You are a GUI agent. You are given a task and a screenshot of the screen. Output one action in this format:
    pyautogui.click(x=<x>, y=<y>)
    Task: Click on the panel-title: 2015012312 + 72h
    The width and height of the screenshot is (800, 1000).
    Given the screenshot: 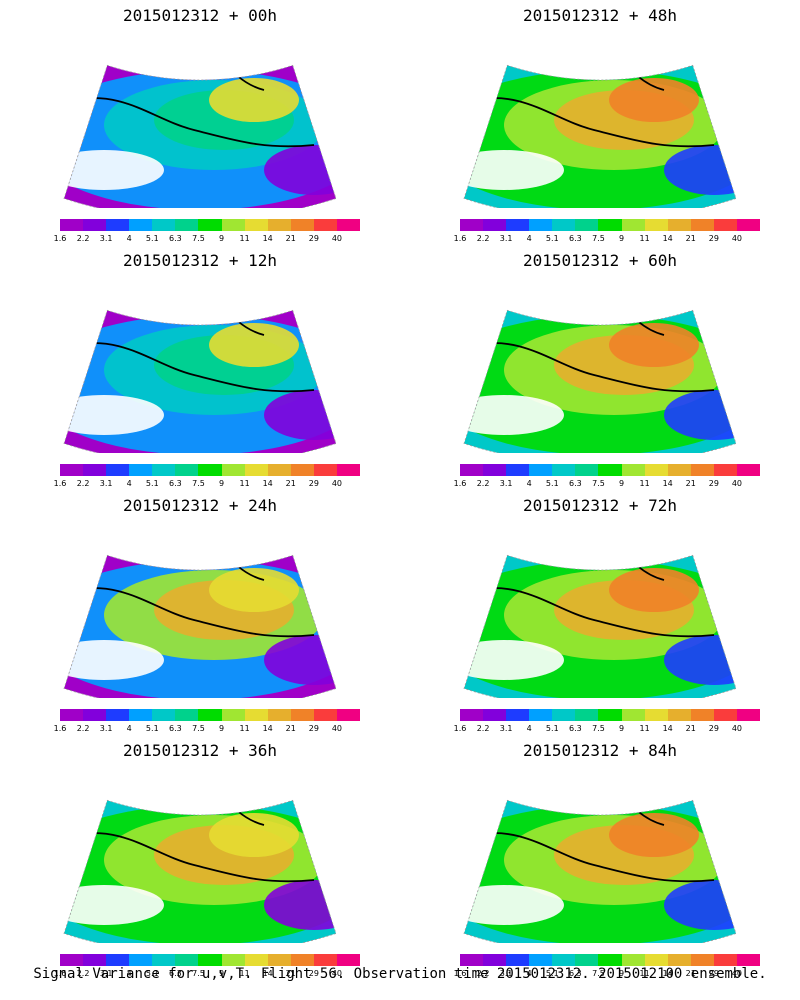 What is the action you would take?
    pyautogui.click(x=600, y=505)
    